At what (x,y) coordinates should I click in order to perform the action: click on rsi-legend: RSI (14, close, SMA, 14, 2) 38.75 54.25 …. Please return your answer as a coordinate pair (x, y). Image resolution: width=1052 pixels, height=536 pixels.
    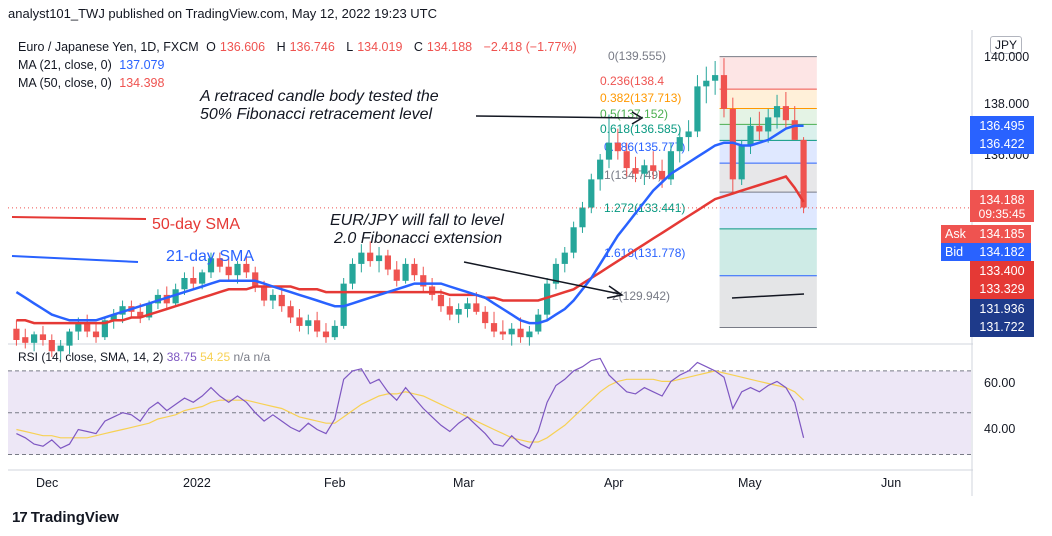
    Looking at the image, I should click on (144, 357).